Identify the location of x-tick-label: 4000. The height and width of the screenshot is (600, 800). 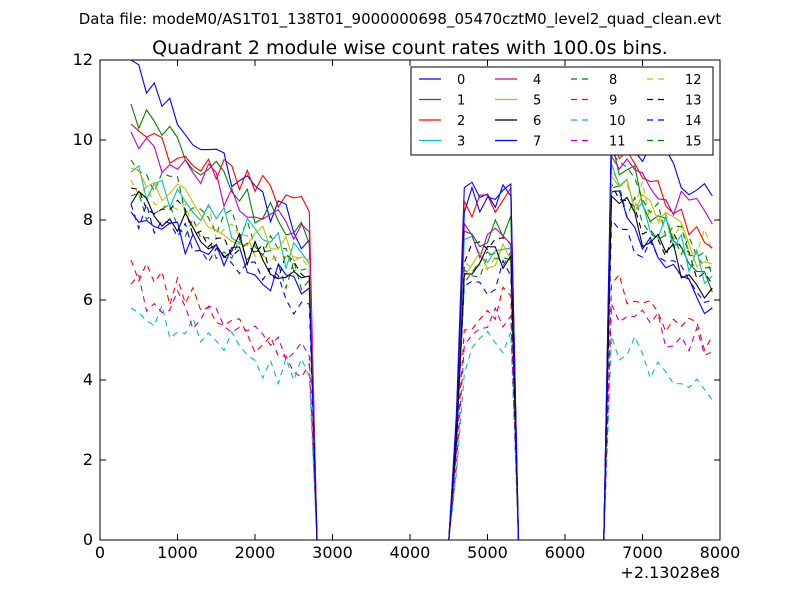
(410, 552).